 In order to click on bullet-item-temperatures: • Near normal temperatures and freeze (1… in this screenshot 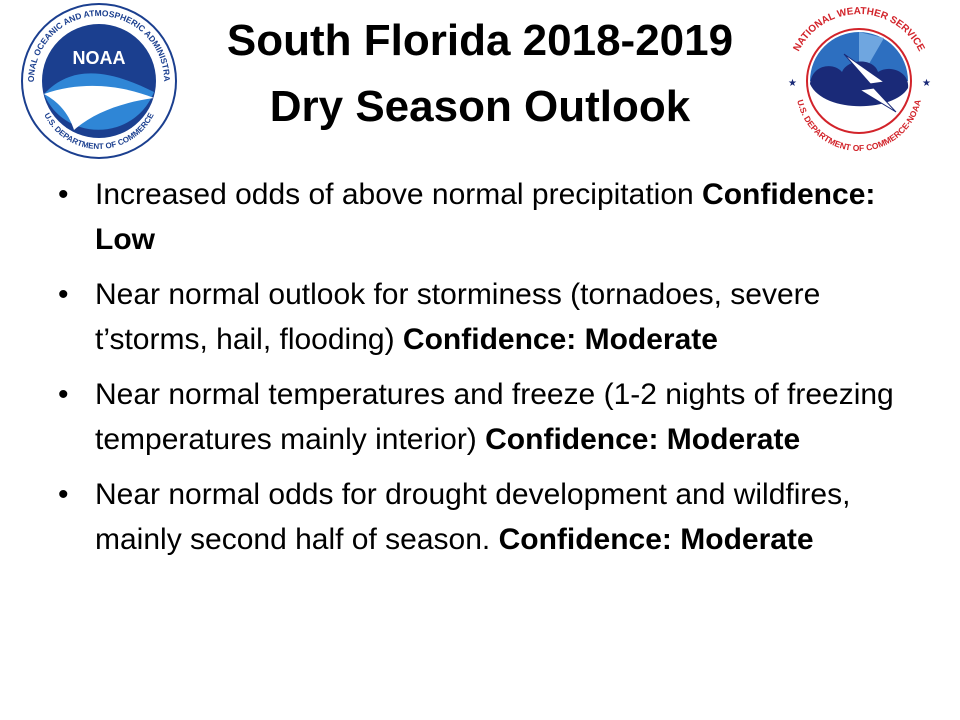, I will do `click(480, 417)`.